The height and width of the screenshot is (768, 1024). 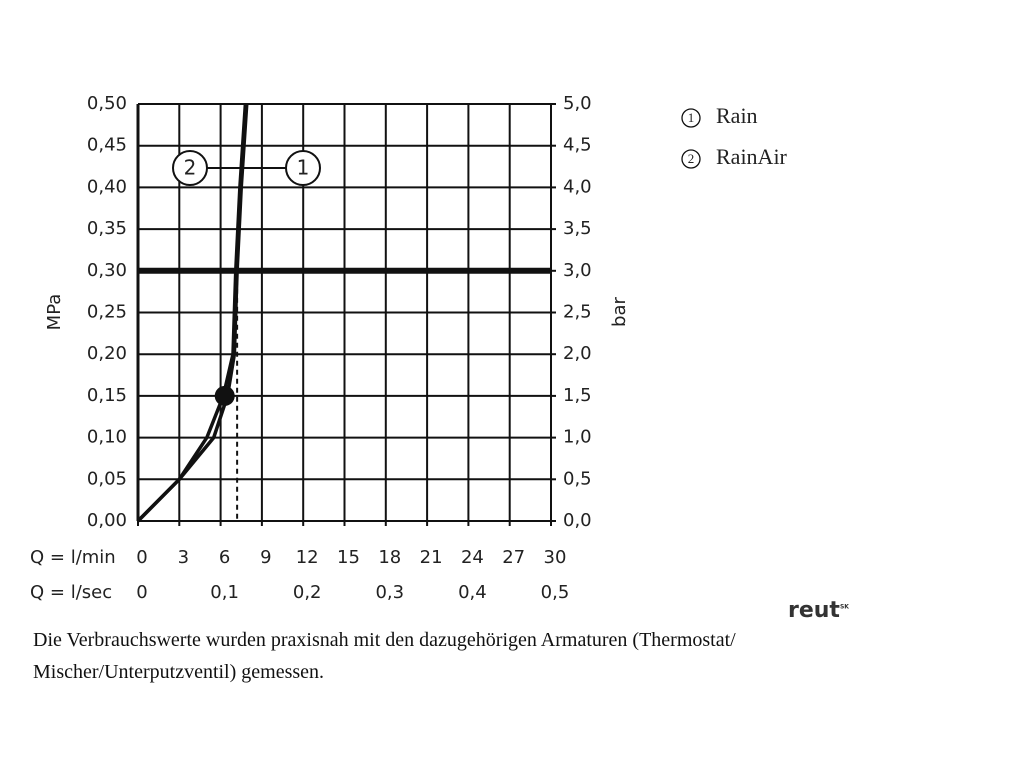 What do you see at coordinates (577, 478) in the screenshot?
I see `y2-tick-label: 0,5` at bounding box center [577, 478].